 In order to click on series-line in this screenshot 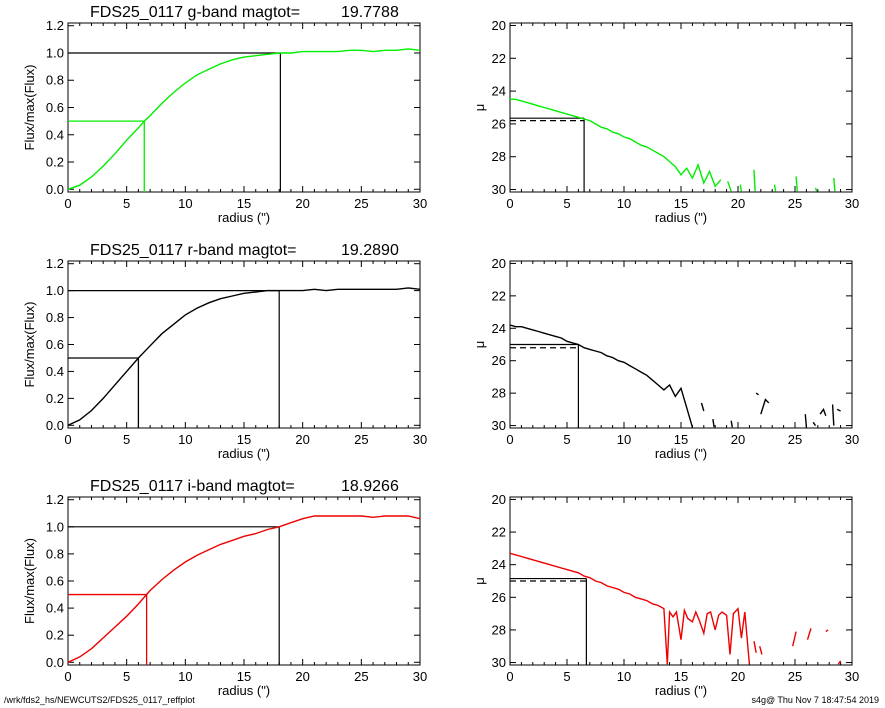, I will do `click(630, 608)`.